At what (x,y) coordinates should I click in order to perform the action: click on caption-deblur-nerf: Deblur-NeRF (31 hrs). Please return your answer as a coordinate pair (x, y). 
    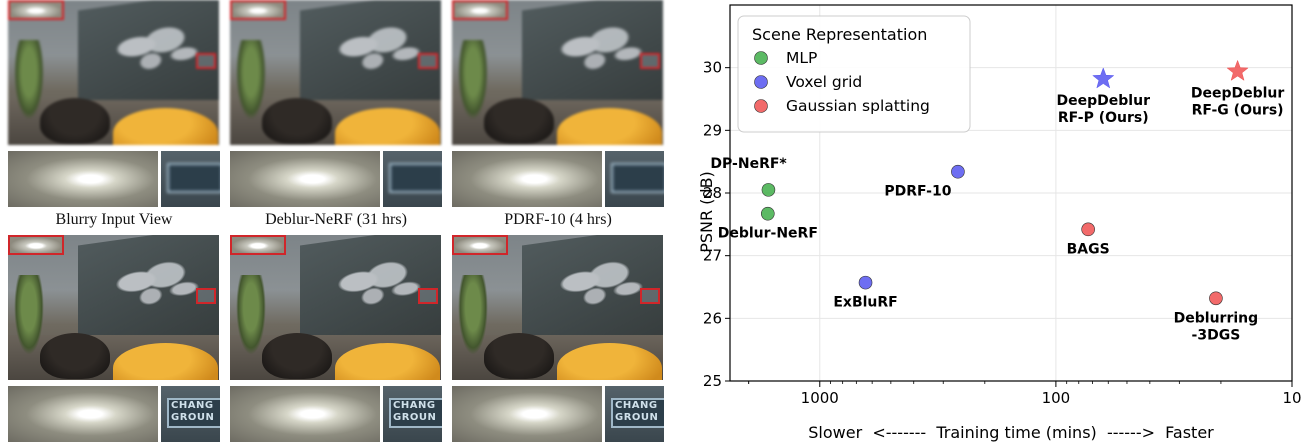
    Looking at the image, I should click on (336, 219).